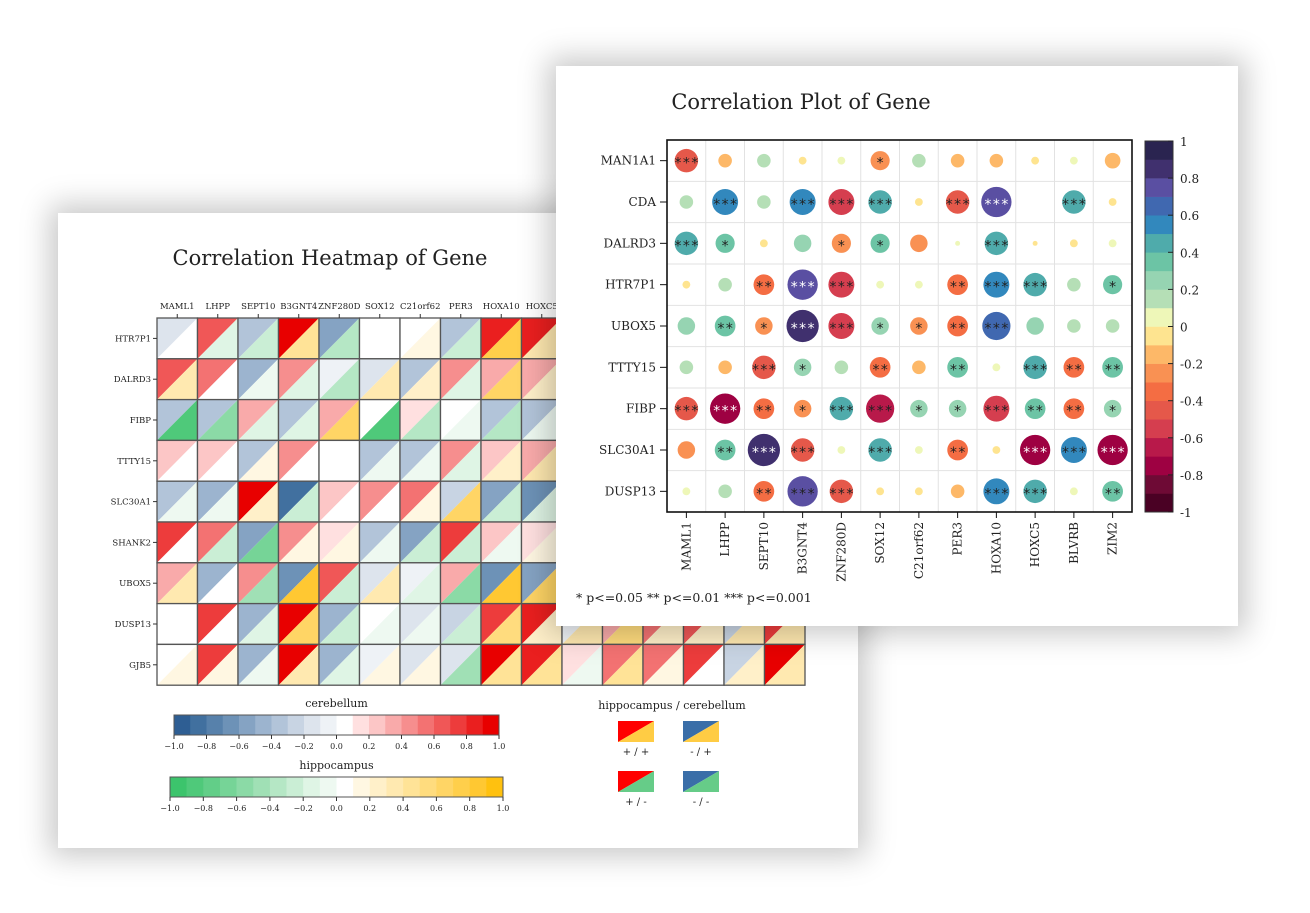 The width and height of the screenshot is (1310, 913). Describe the element at coordinates (132, 380) in the screenshot. I see `row-label: DALRD3` at that location.